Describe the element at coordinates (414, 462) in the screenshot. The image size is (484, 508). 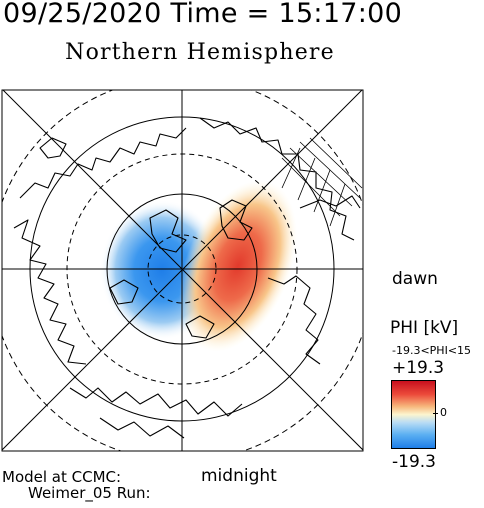
I see `colorbar-min-label: -19.3` at that location.